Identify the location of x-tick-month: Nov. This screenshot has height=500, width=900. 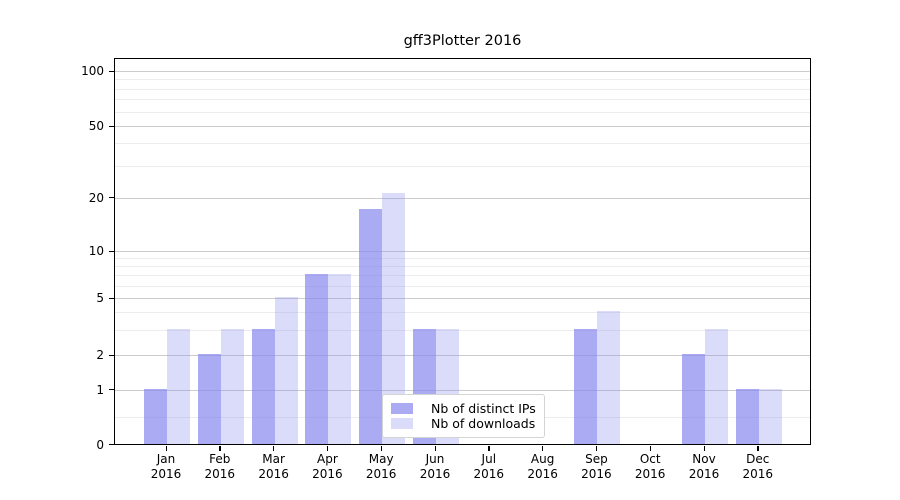
(704, 458).